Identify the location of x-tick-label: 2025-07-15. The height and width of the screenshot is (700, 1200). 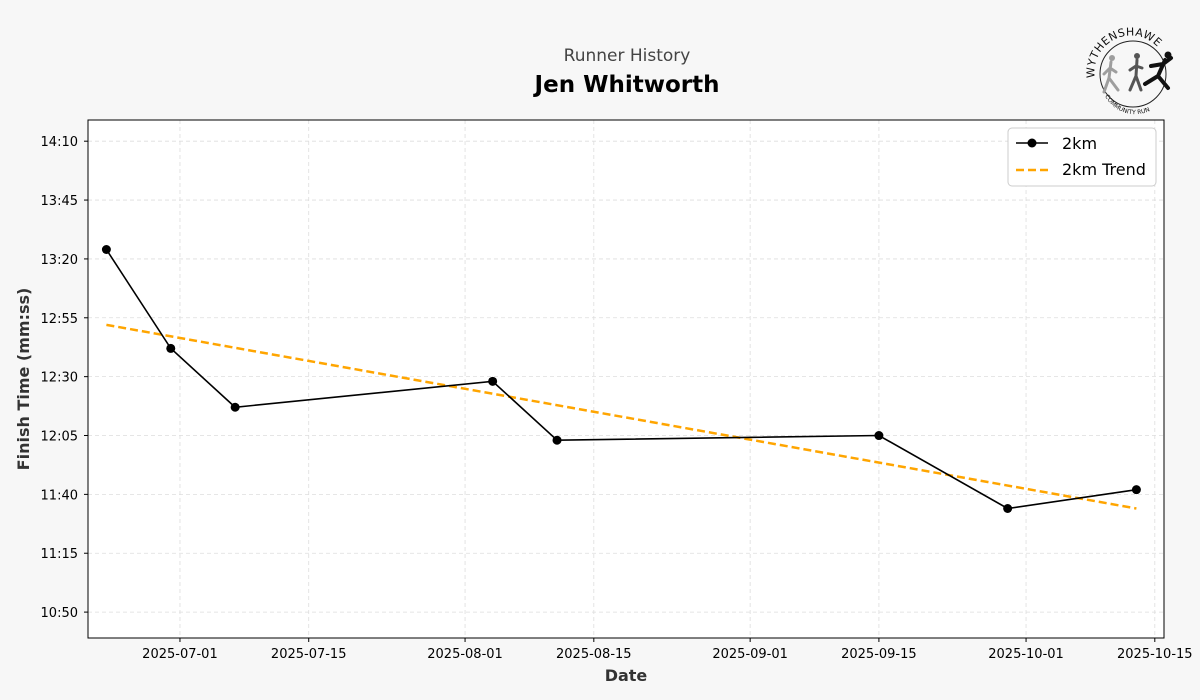
(309, 654).